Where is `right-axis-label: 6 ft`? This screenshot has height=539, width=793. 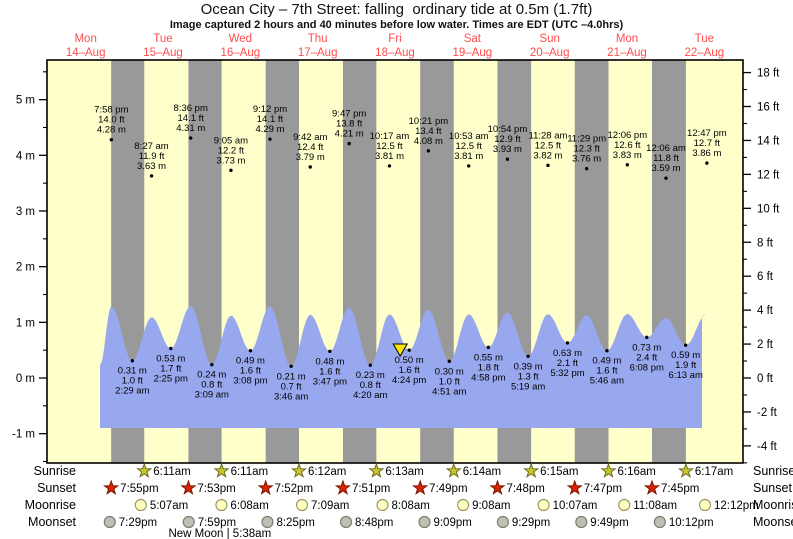
right-axis-label: 6 ft is located at coordinates (765, 277).